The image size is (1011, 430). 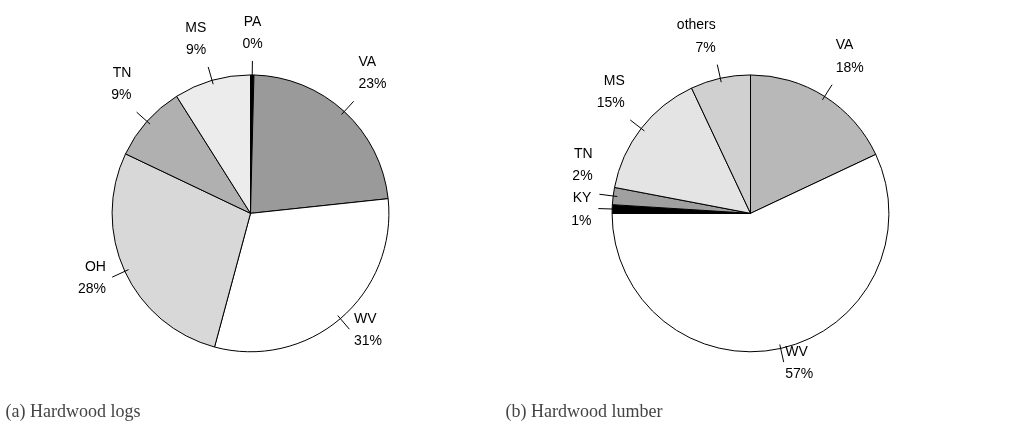 I want to click on text: (a) Hardwood logs, so click(x=73, y=411).